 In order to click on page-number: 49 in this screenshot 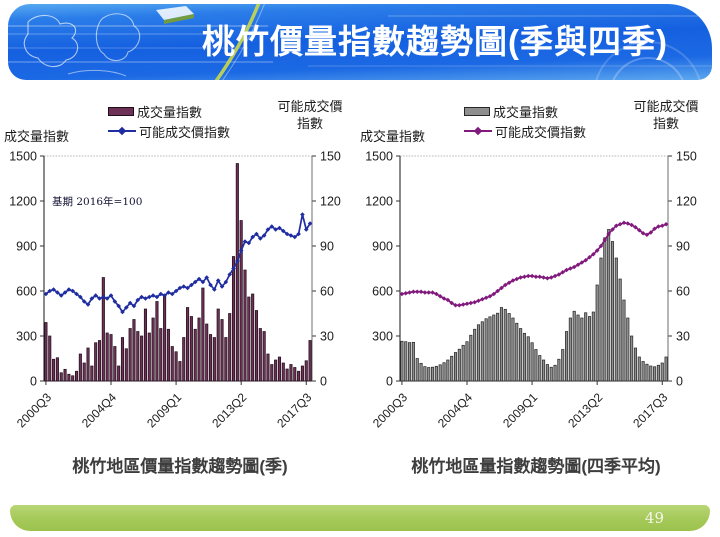, I will do `click(654, 518)`.